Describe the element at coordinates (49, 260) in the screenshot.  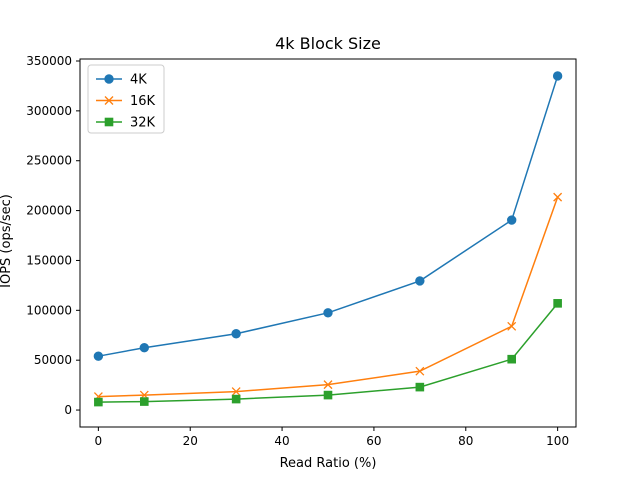
I see `y-tick-label: 150000` at that location.